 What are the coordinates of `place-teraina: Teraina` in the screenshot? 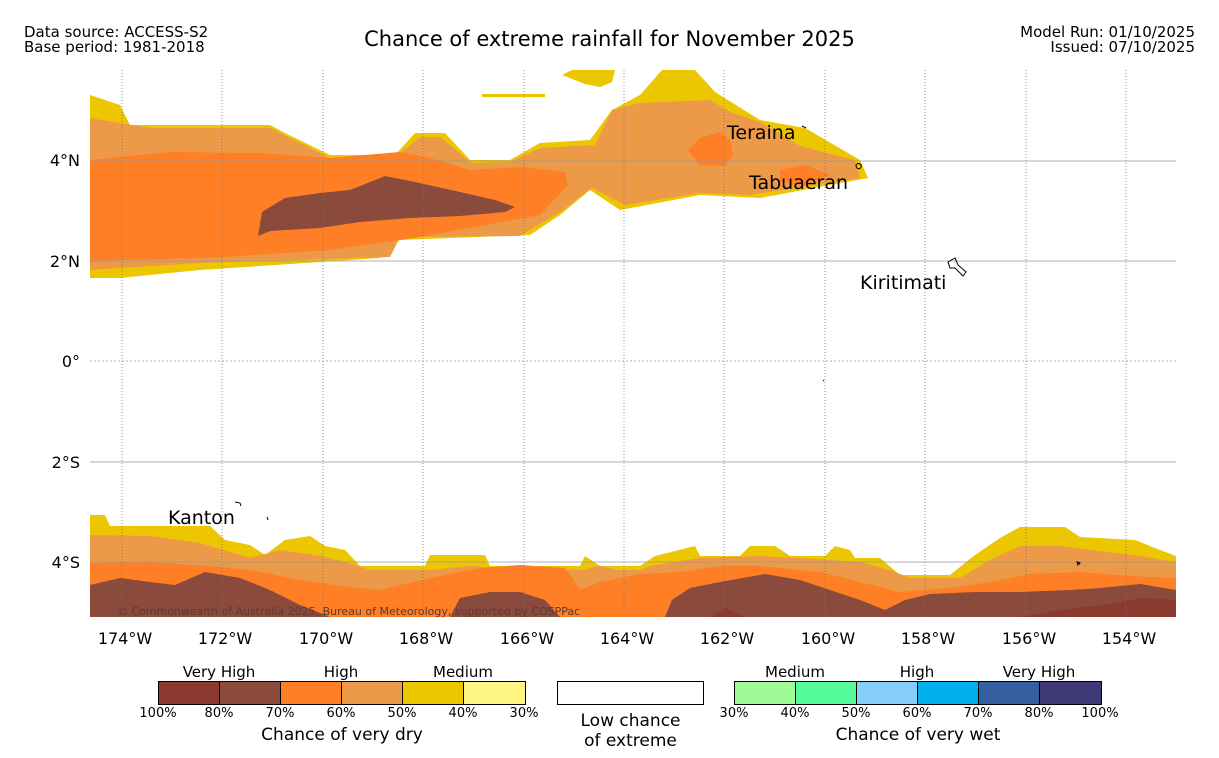 It's located at (761, 133).